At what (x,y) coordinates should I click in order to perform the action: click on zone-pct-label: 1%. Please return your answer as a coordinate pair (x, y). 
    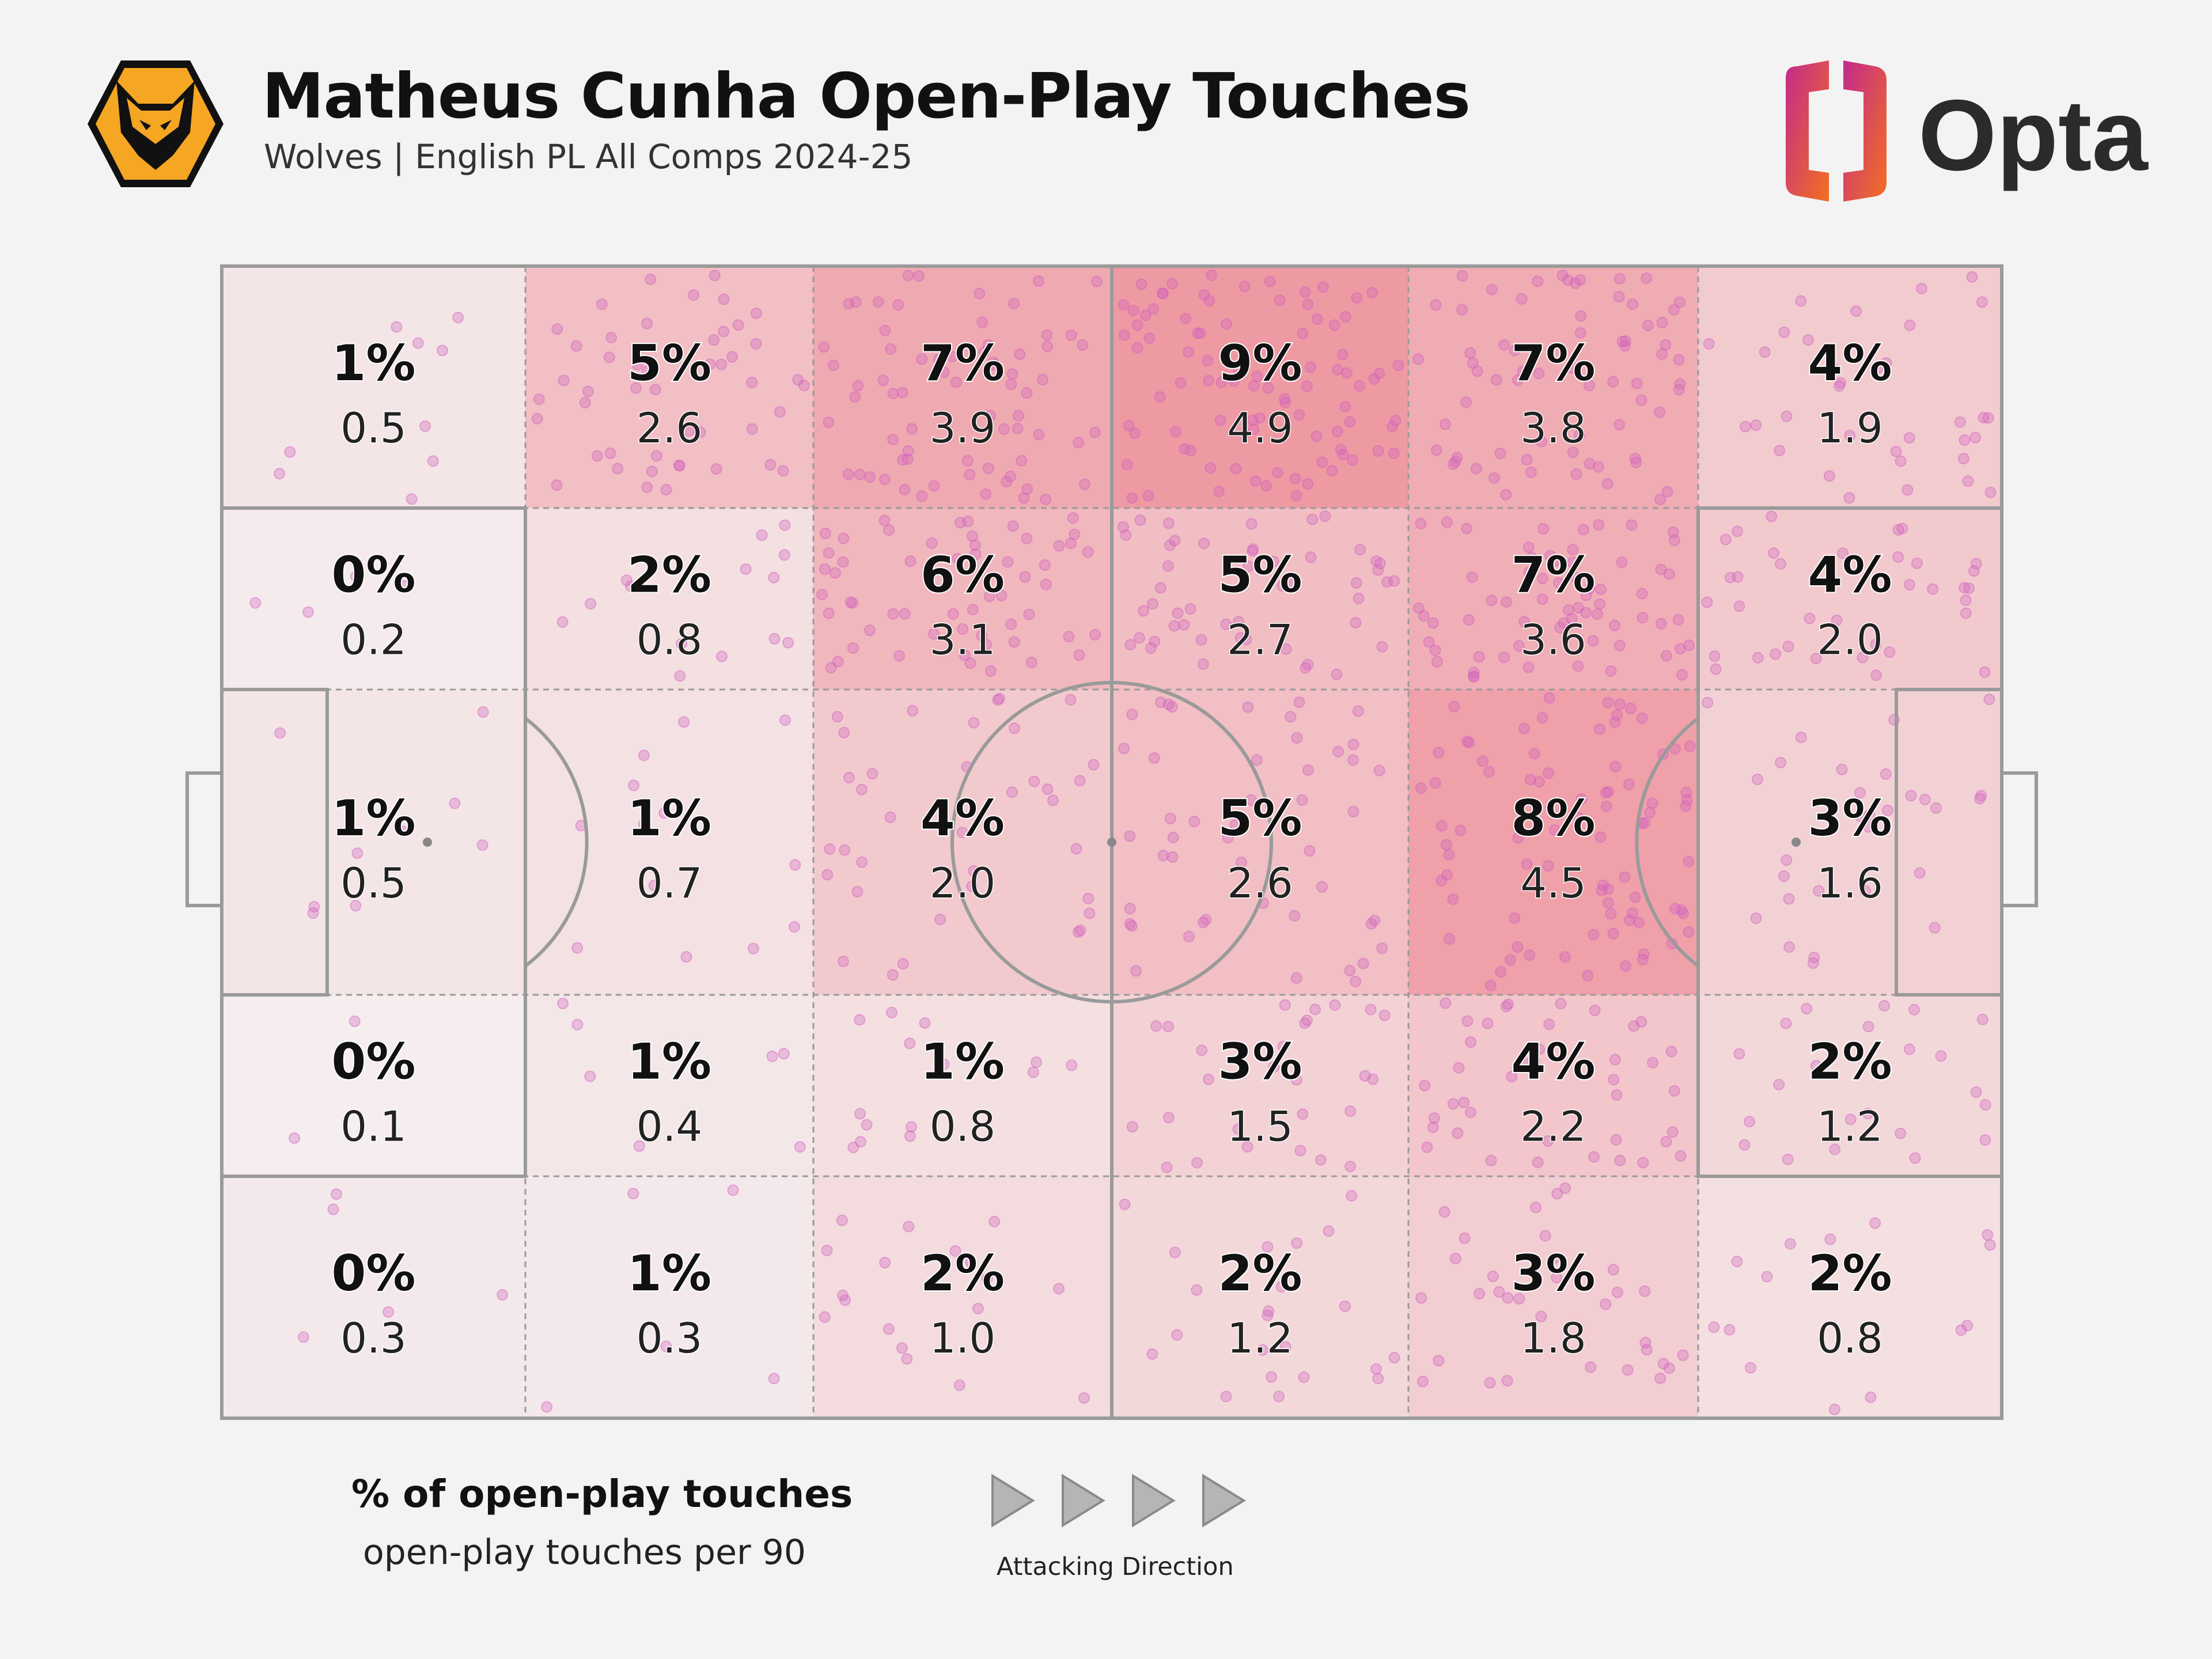
    Looking at the image, I should click on (669, 818).